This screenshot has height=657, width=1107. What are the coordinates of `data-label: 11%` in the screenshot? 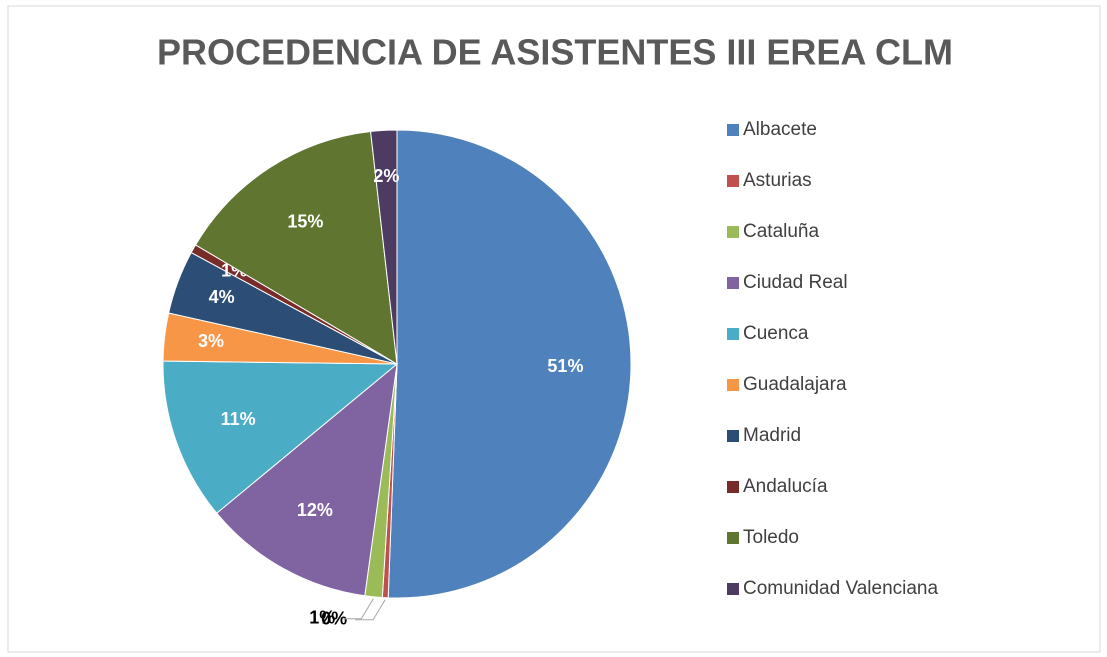 It's located at (238, 419).